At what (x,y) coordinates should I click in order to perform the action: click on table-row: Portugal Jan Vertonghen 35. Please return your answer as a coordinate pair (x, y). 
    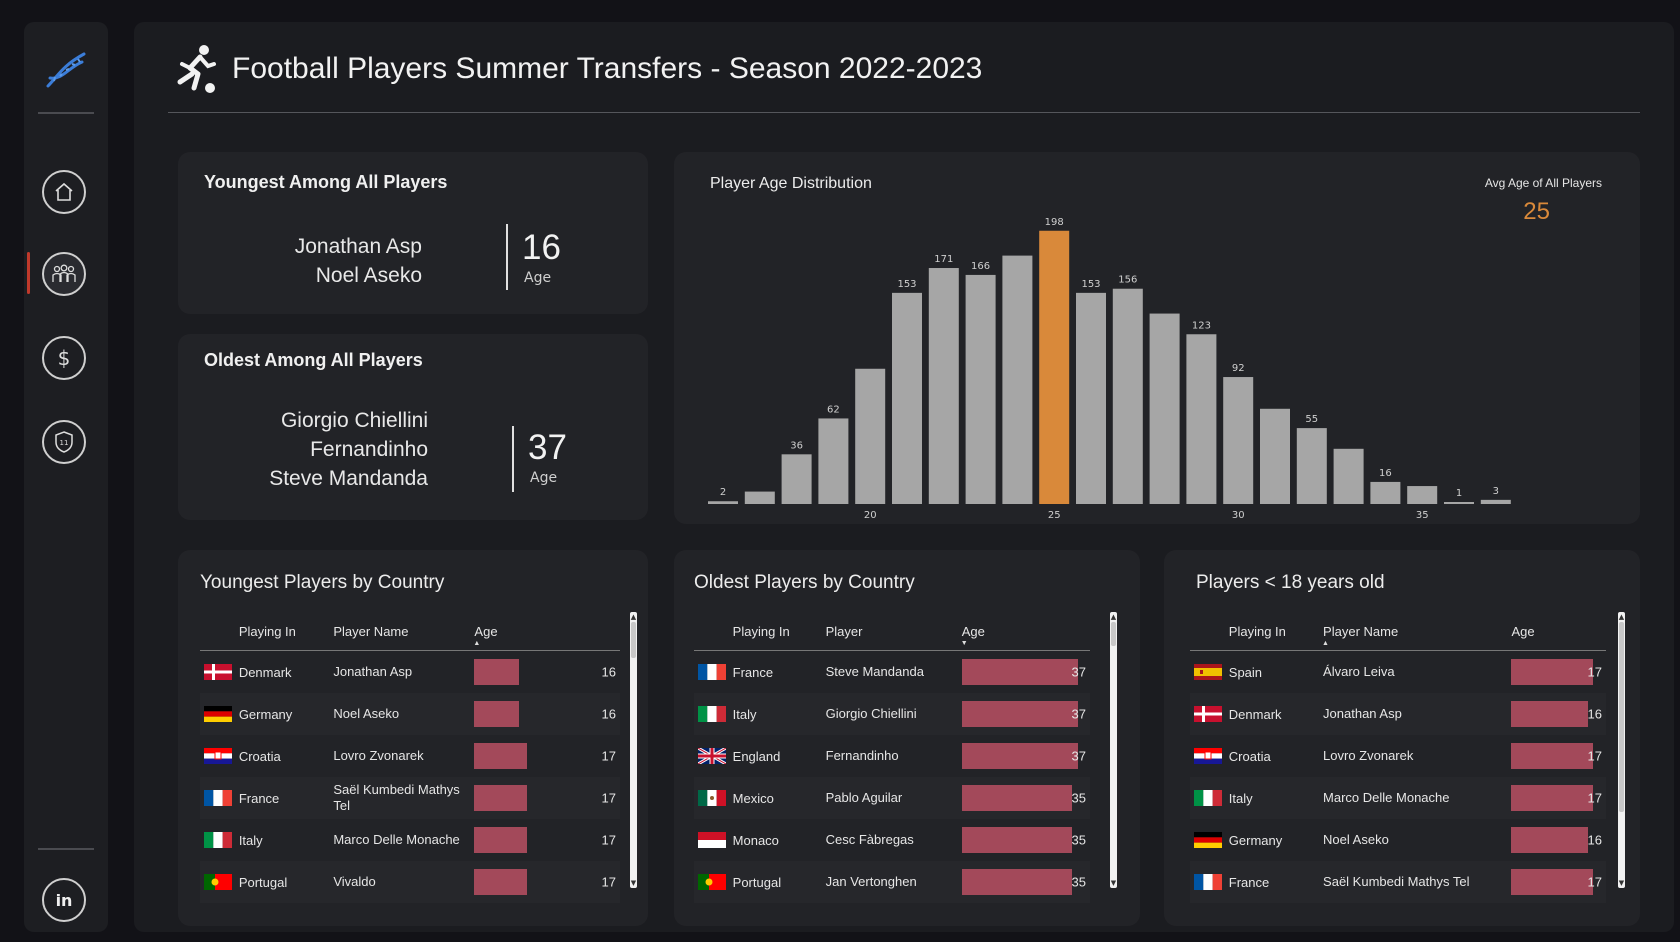
    Looking at the image, I should click on (892, 882).